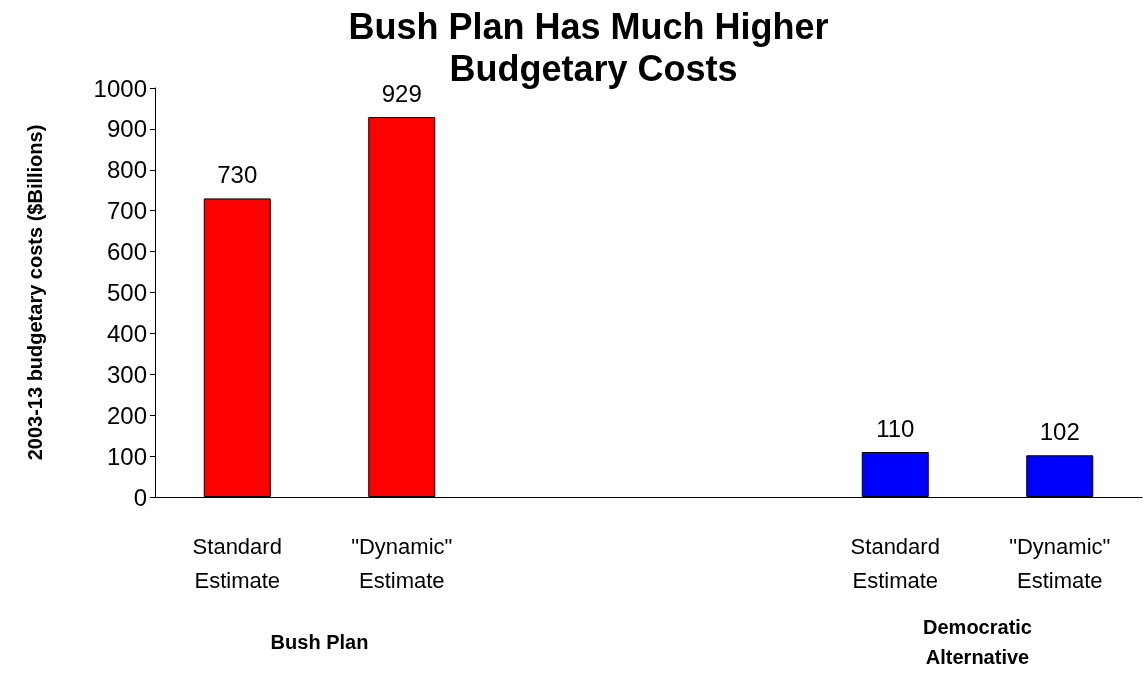  Describe the element at coordinates (237, 174) in the screenshot. I see `data-label: 730` at that location.